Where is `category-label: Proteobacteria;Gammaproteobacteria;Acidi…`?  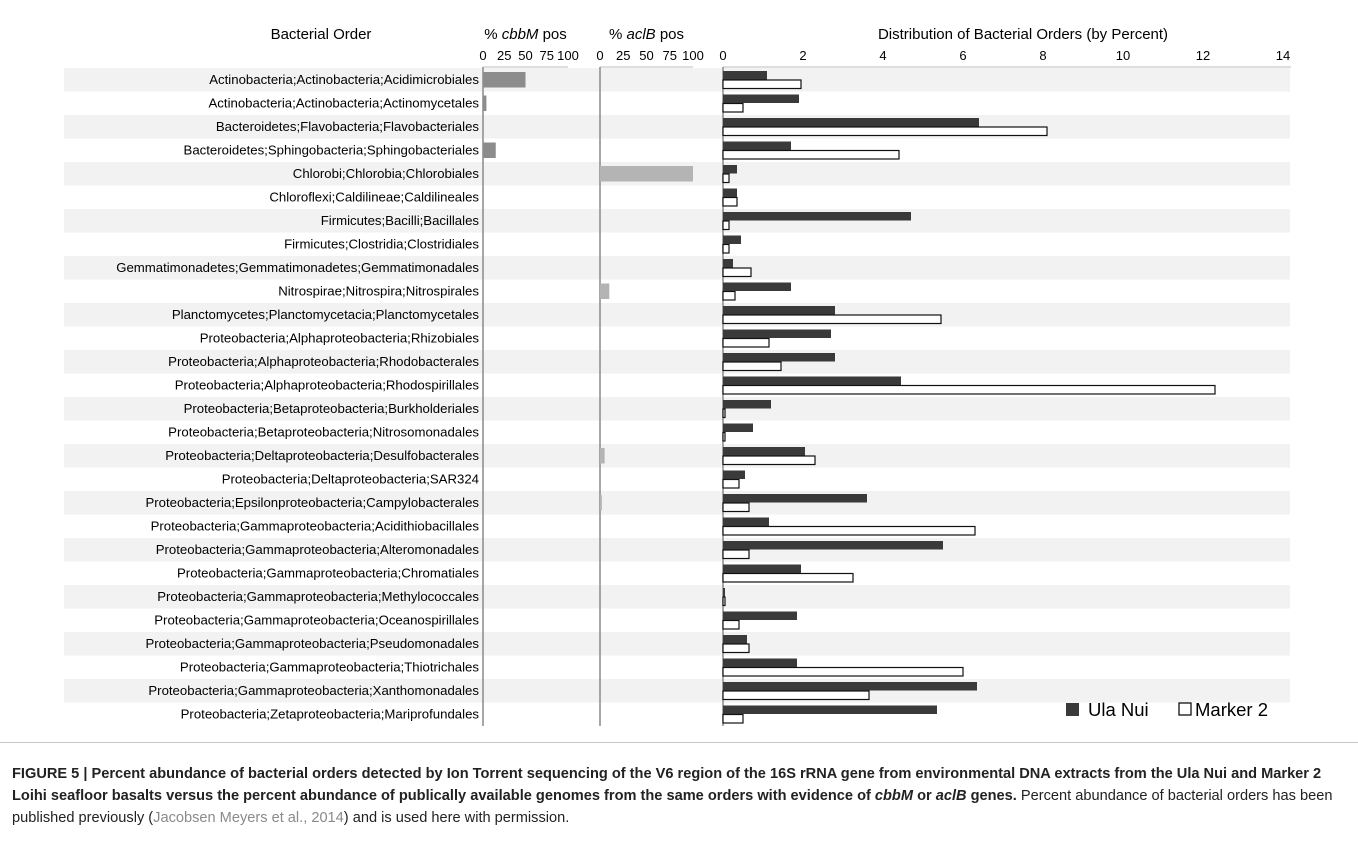
category-label: Proteobacteria;Gammaproteobacteria;Acidi… is located at coordinates (315, 526).